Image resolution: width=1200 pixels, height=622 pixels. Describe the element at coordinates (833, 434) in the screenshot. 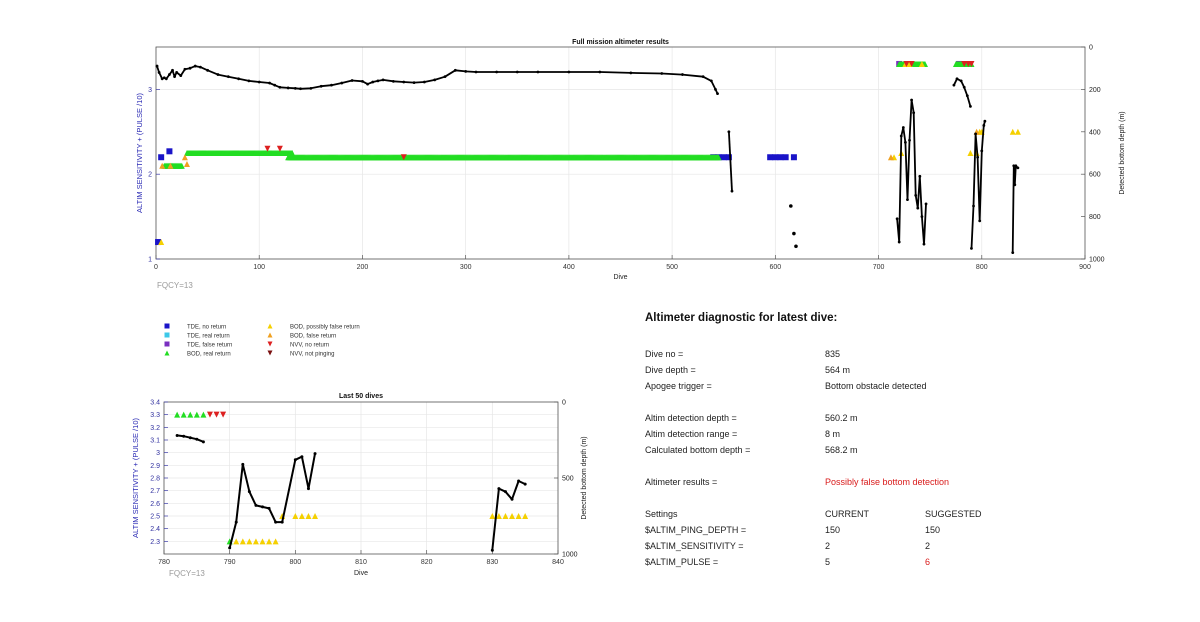

I see `diag-value: 8 m` at that location.